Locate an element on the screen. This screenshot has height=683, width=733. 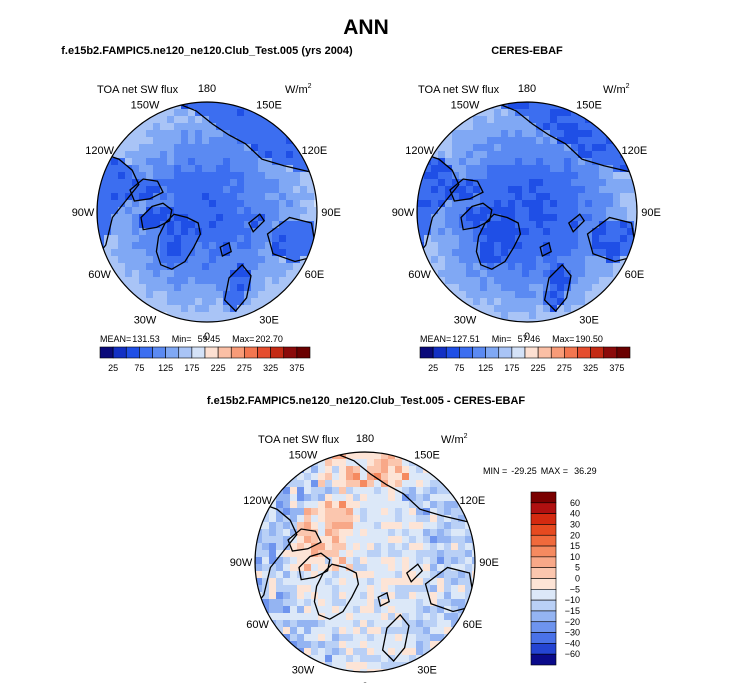
colorbar-tick-label: −10 is located at coordinates (572, 600).